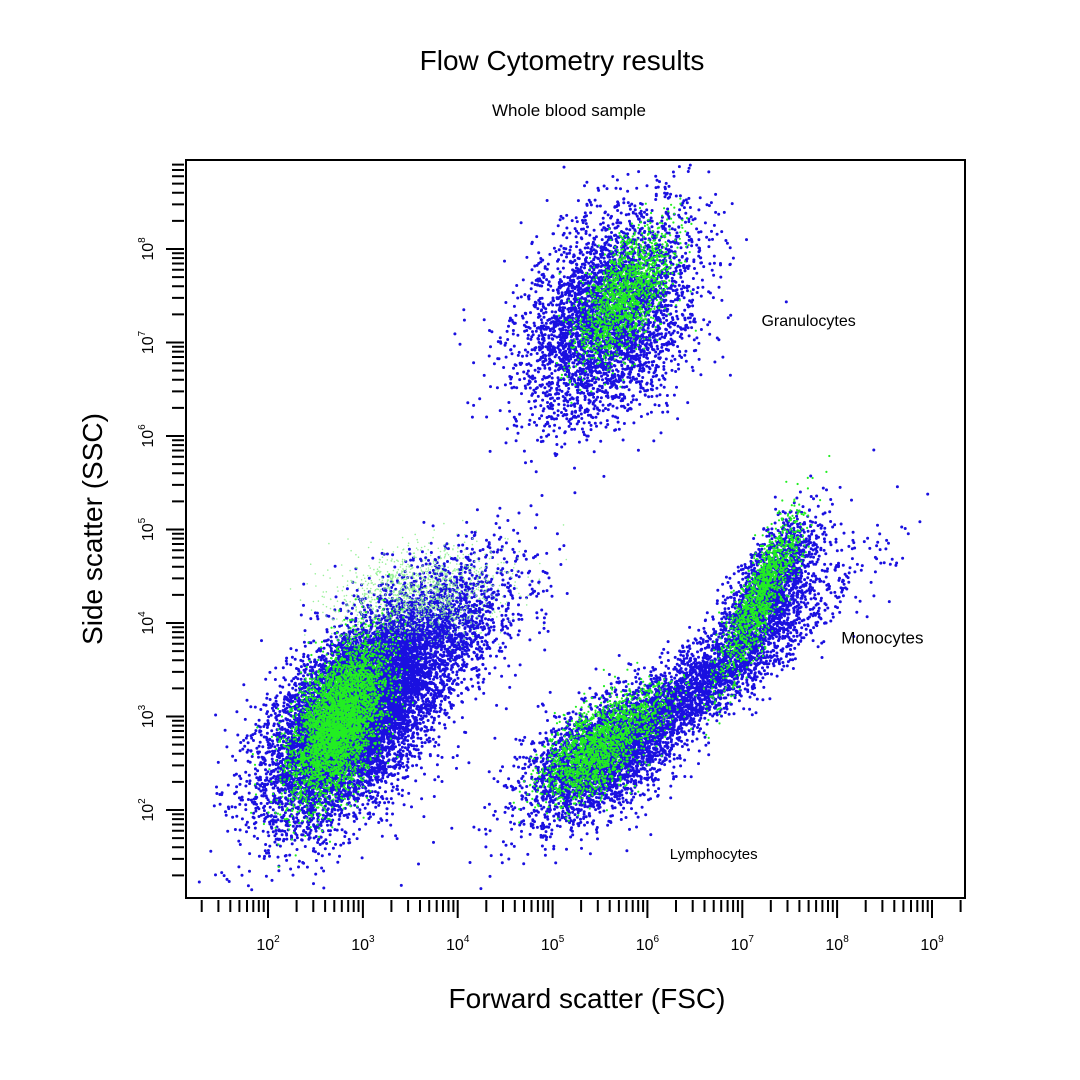 This screenshot has height=1080, width=1080. What do you see at coordinates (882, 638) in the screenshot?
I see `population-label: Monocytes` at bounding box center [882, 638].